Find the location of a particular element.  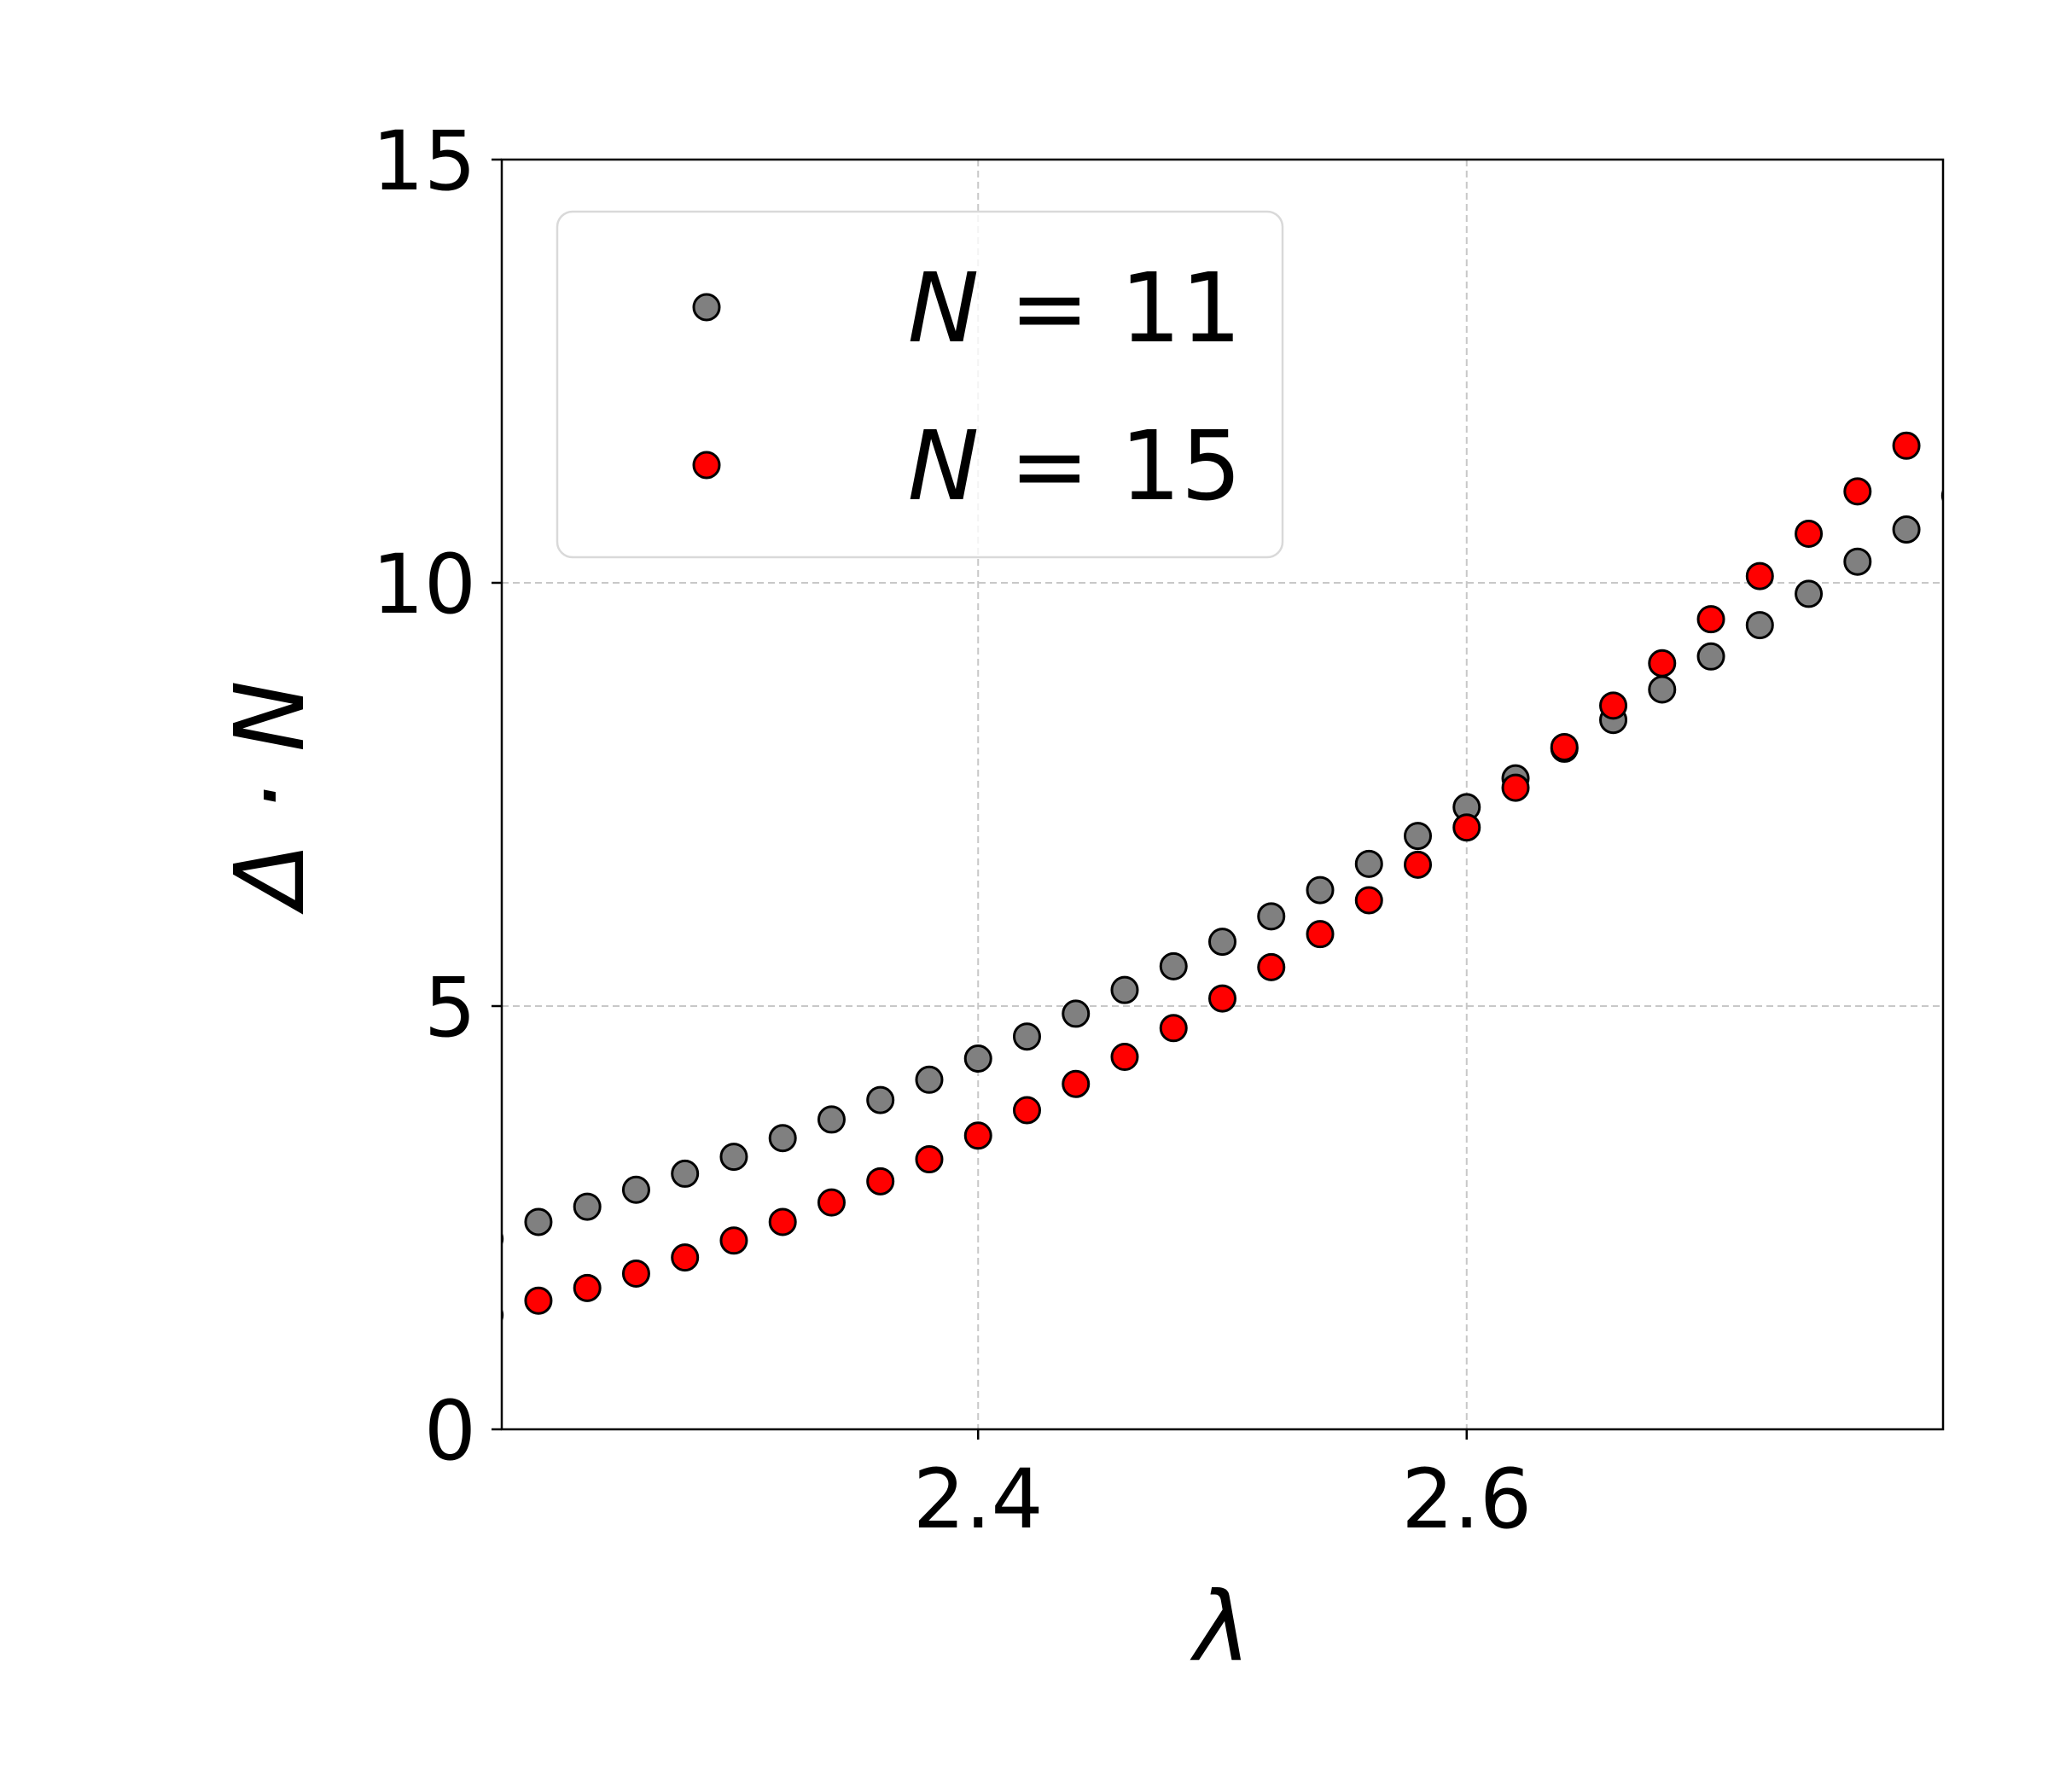

y-tick-label-3: 15 is located at coordinates (424, 161).